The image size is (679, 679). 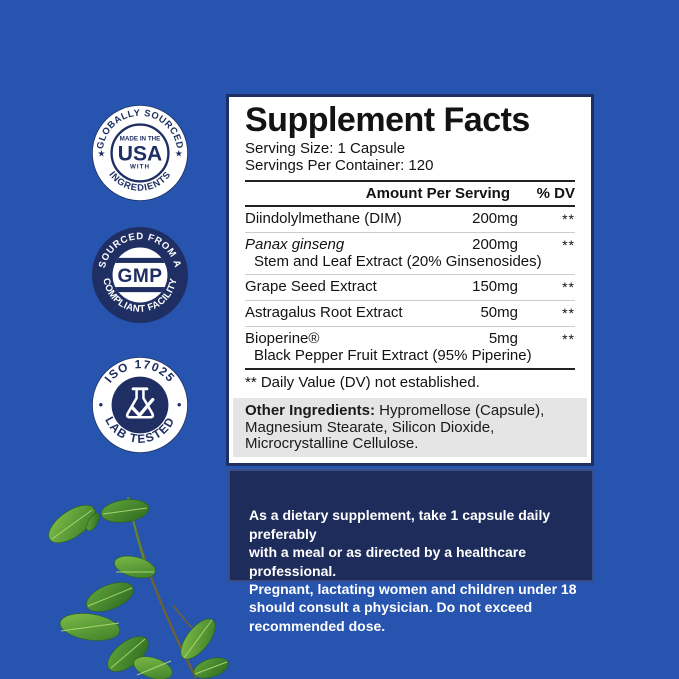 What do you see at coordinates (339, 165) in the screenshot?
I see `servings-per-container: Servings Per Container: 120` at bounding box center [339, 165].